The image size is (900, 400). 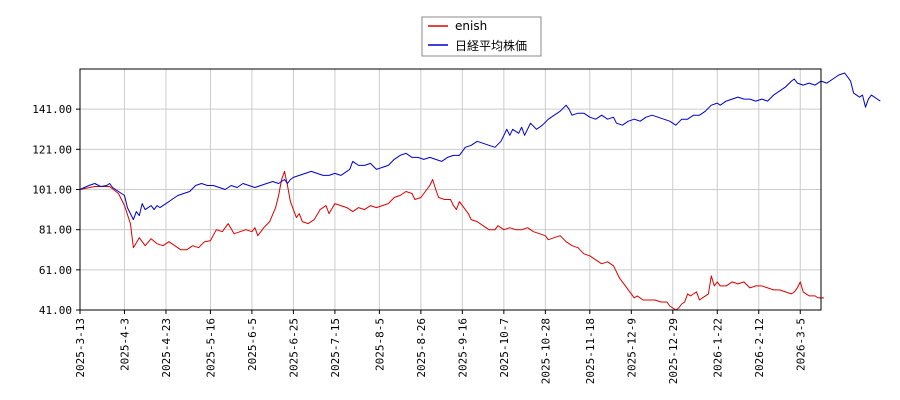 What do you see at coordinates (462, 348) in the screenshot?
I see `x-tick-label: 2025-9-16` at bounding box center [462, 348].